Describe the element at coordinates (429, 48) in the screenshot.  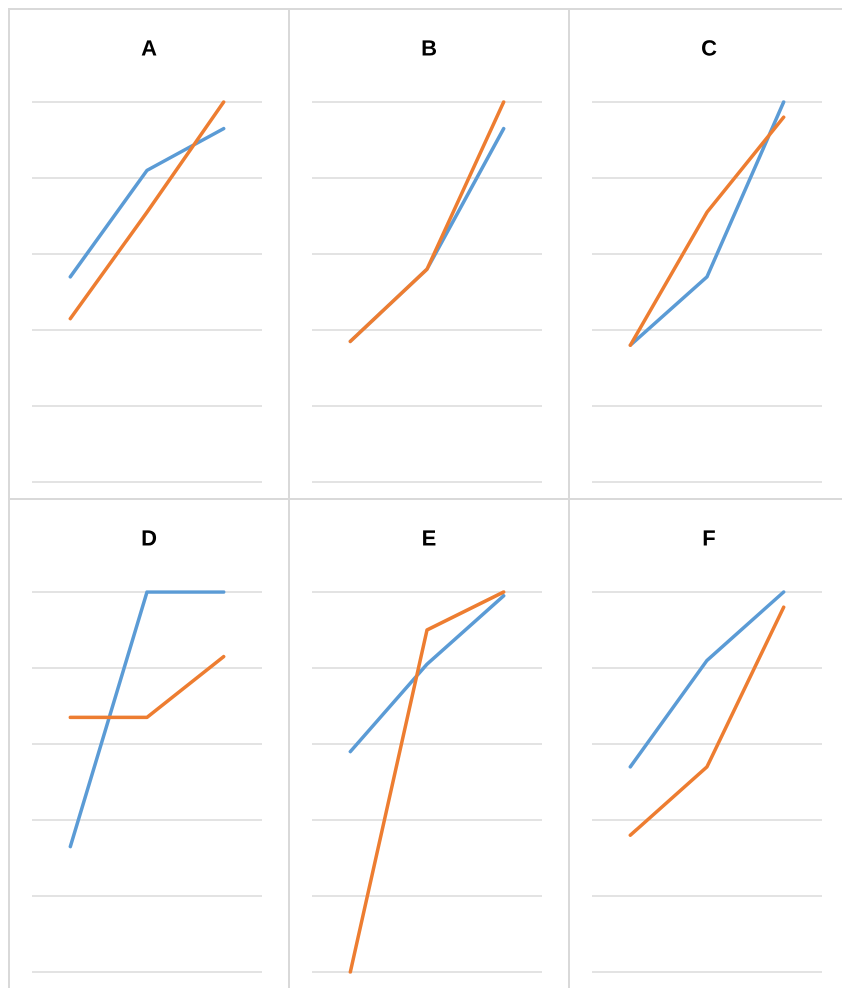
I see `chart-title: B` at that location.